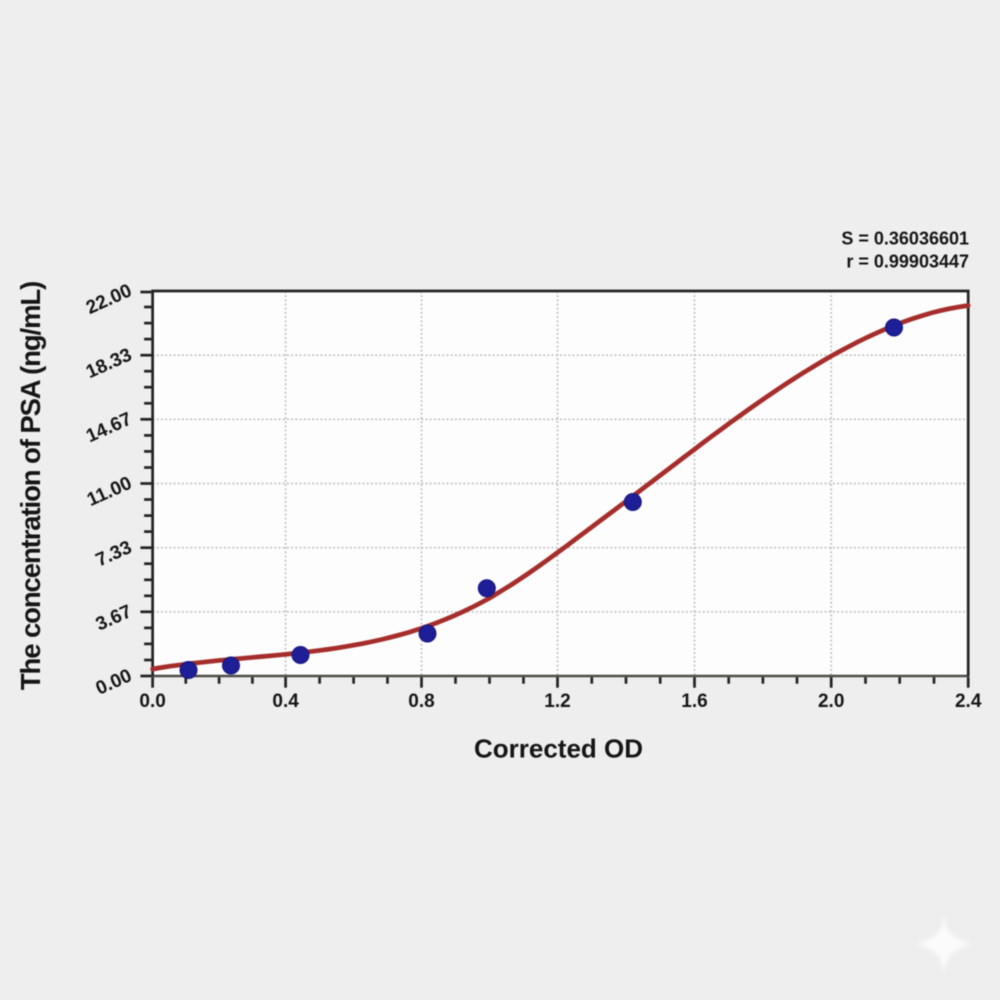 This screenshot has width=1000, height=1000. What do you see at coordinates (285, 701) in the screenshot?
I see `svg-text: 0.4` at bounding box center [285, 701].